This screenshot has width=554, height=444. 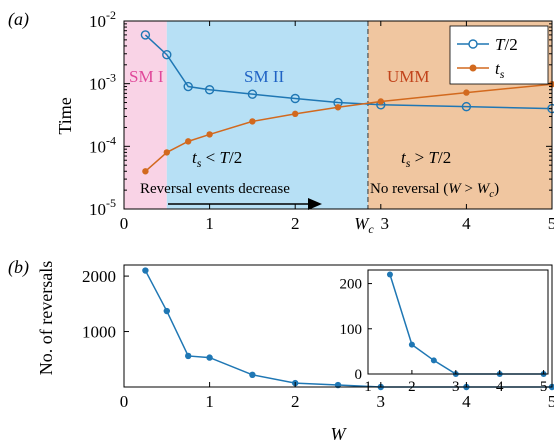 What do you see at coordinates (339, 434) in the screenshot?
I see `panel-b-xlabel: W` at bounding box center [339, 434].